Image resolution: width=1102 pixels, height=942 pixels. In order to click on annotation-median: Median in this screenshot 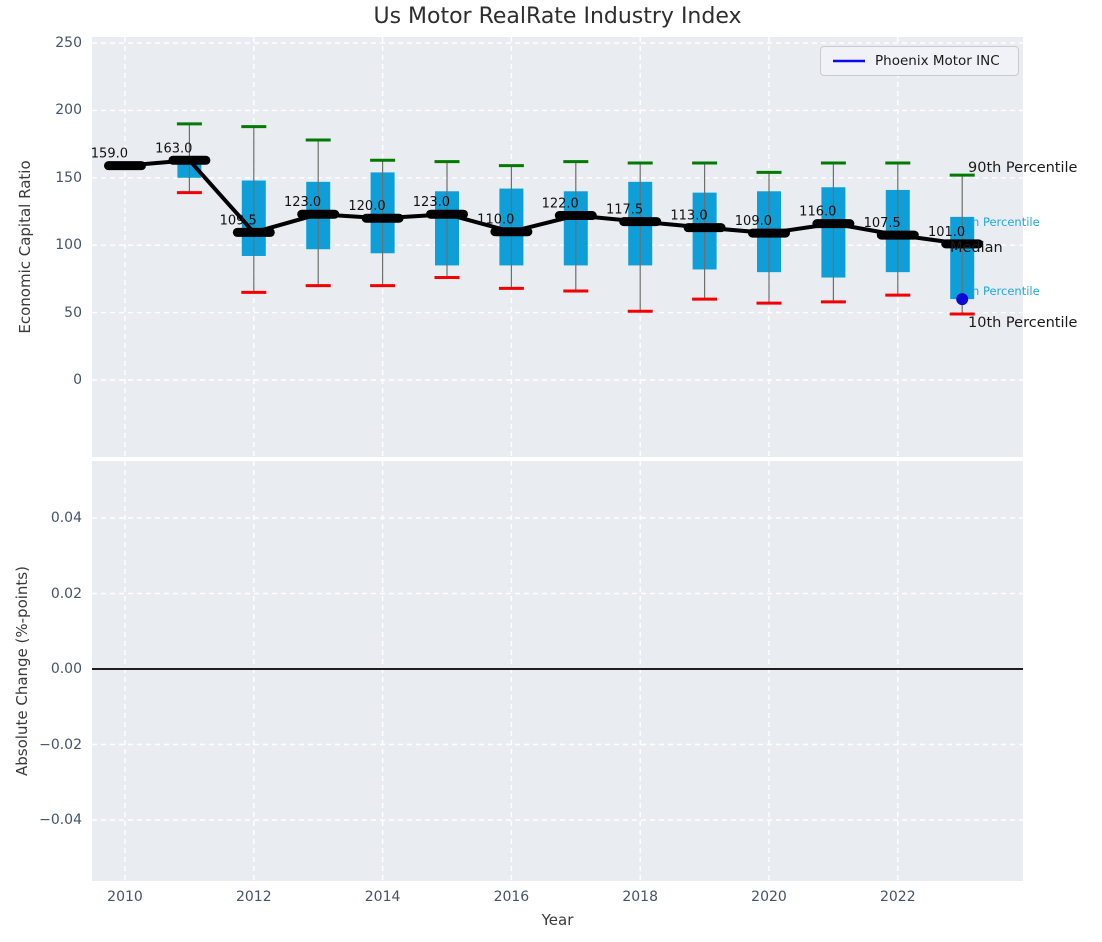, I will do `click(976, 247)`.